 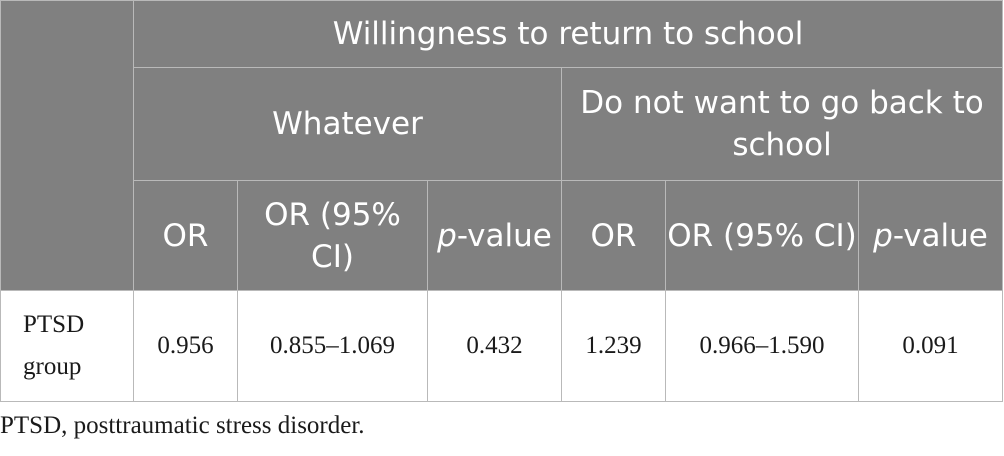 I want to click on table-cell: 0.966–1.590, so click(x=762, y=346).